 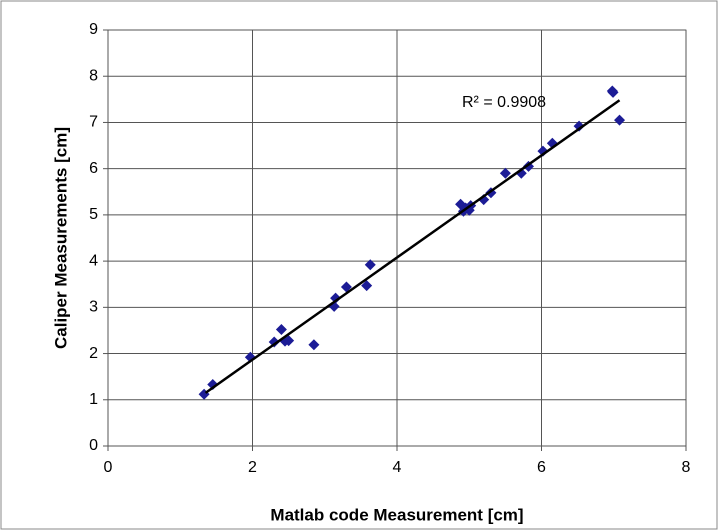 I want to click on x-tick-label: 8, so click(x=686, y=467).